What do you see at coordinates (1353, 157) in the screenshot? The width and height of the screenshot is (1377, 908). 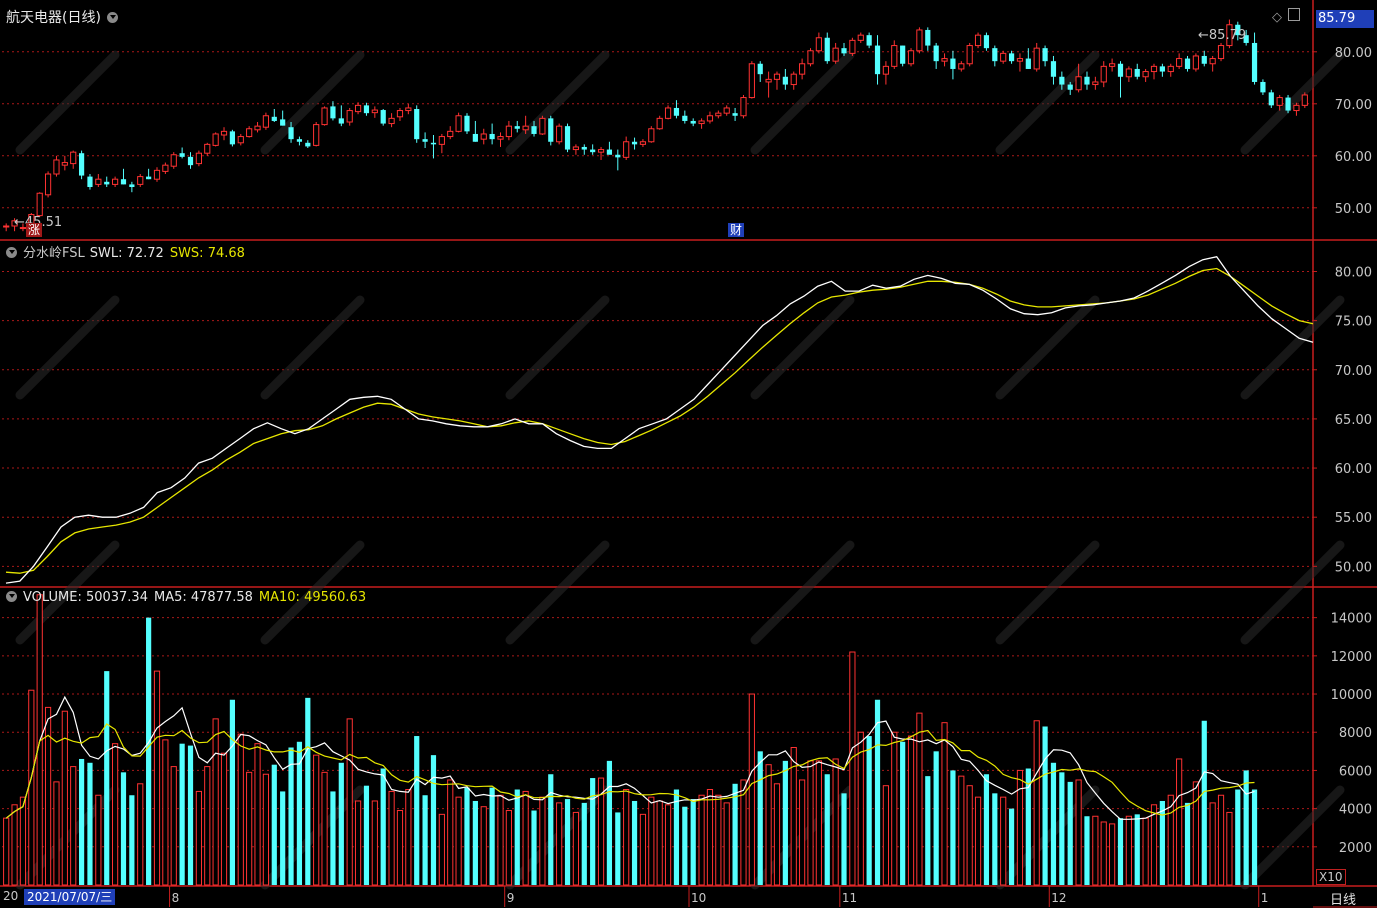 I see `price-tick-label: 60.00` at bounding box center [1353, 157].